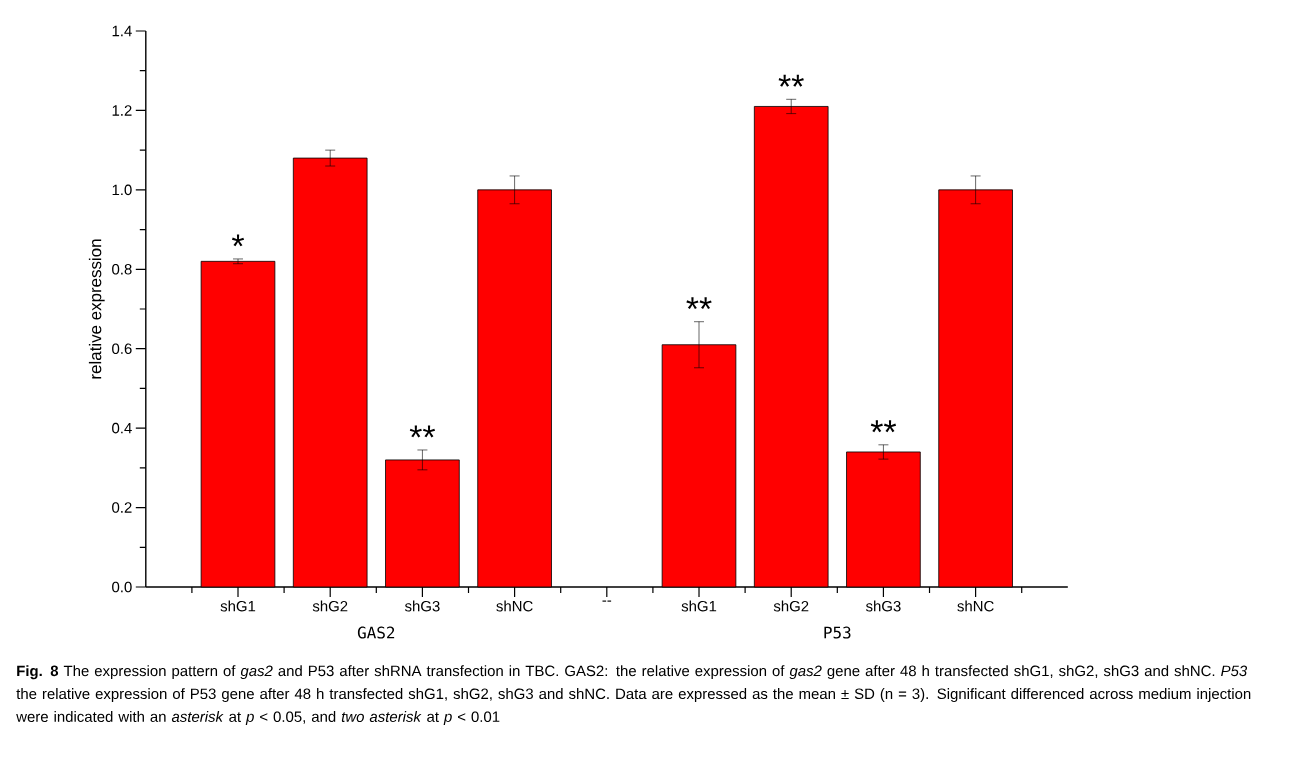 The width and height of the screenshot is (1290, 779). Describe the element at coordinates (122, 428) in the screenshot. I see `y-tick-label: 0.4` at that location.